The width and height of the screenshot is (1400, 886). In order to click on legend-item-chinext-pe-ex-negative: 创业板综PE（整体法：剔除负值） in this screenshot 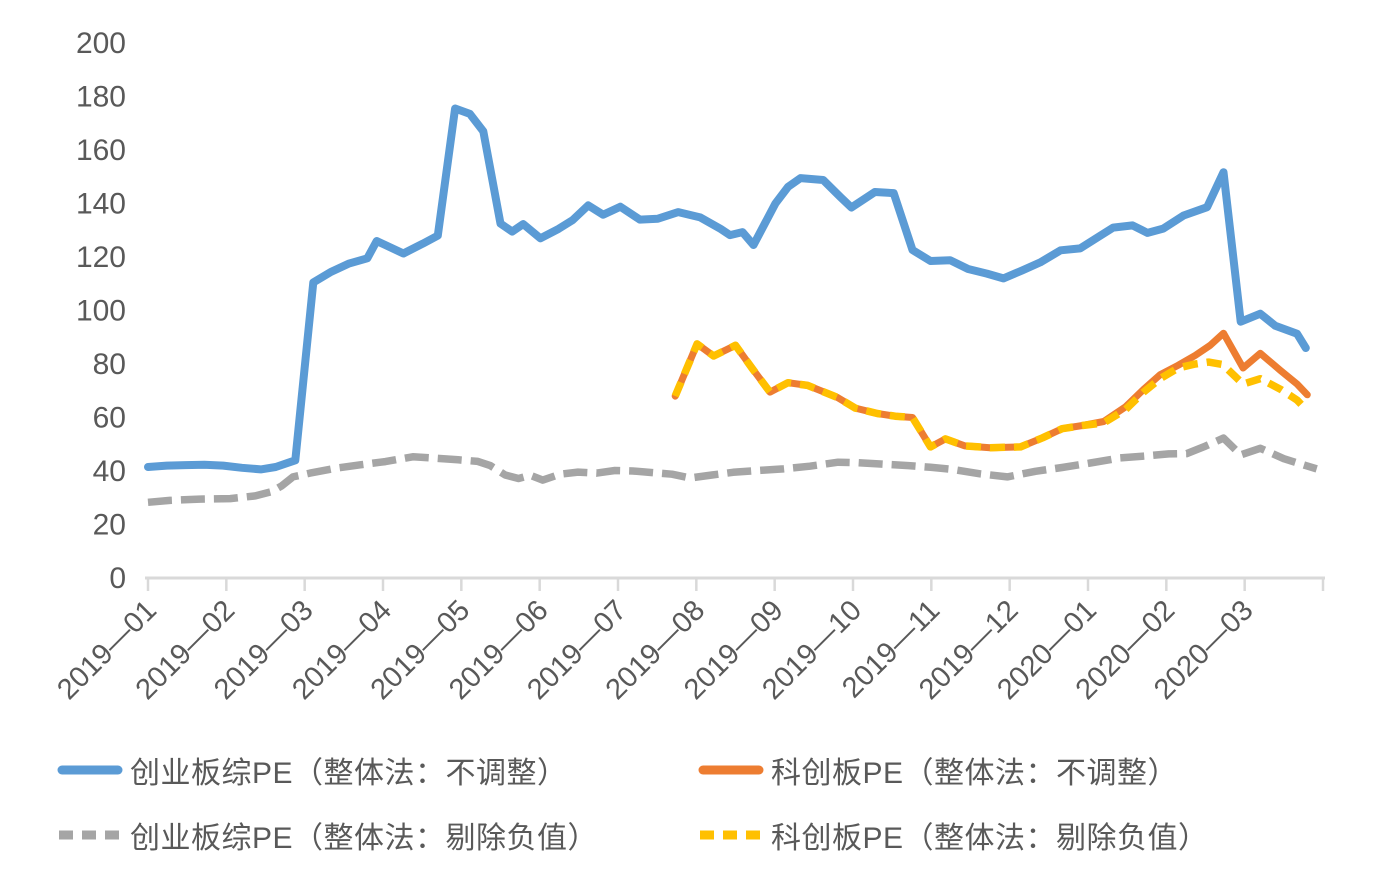, I will do `click(377, 834)`.